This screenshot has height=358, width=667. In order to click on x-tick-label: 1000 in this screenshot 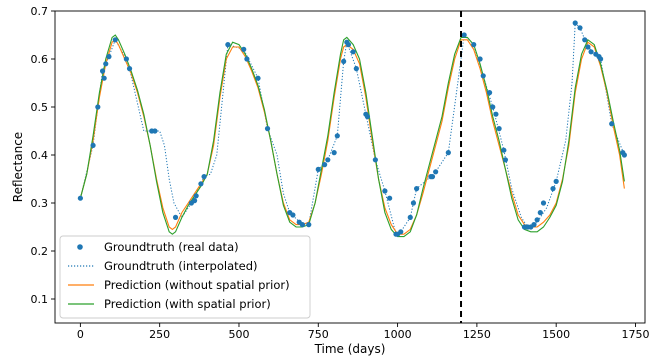, I will do `click(398, 334)`.